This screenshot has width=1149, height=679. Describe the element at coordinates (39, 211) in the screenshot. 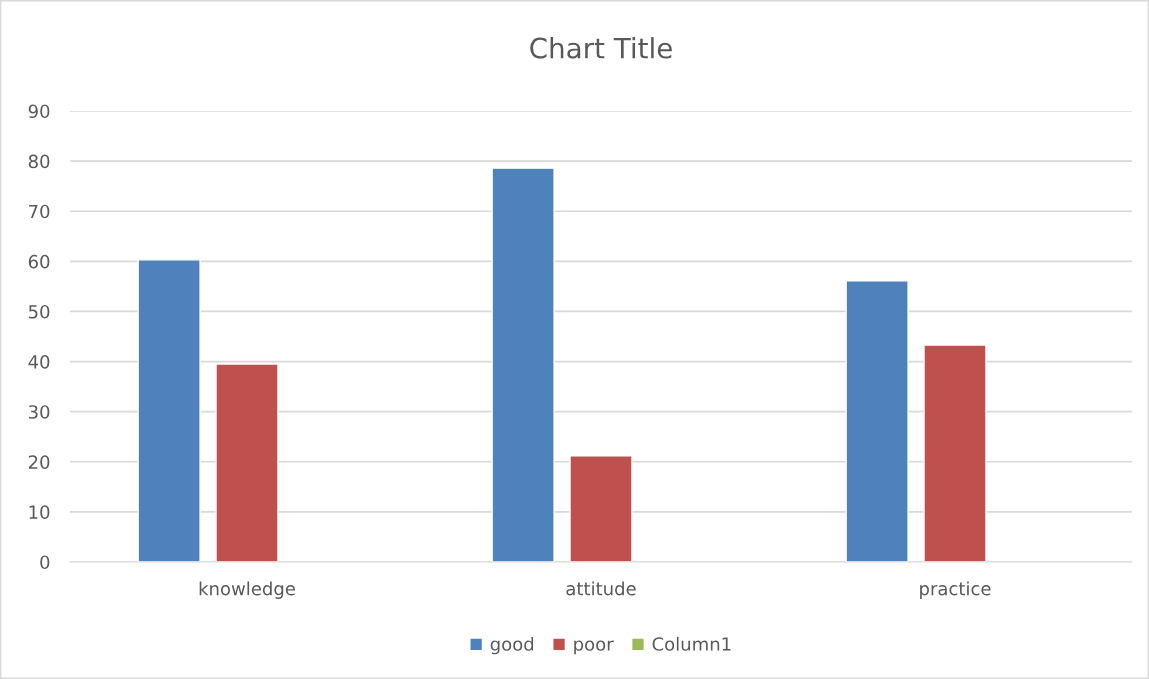

I see `y-tick-label: 70` at that location.